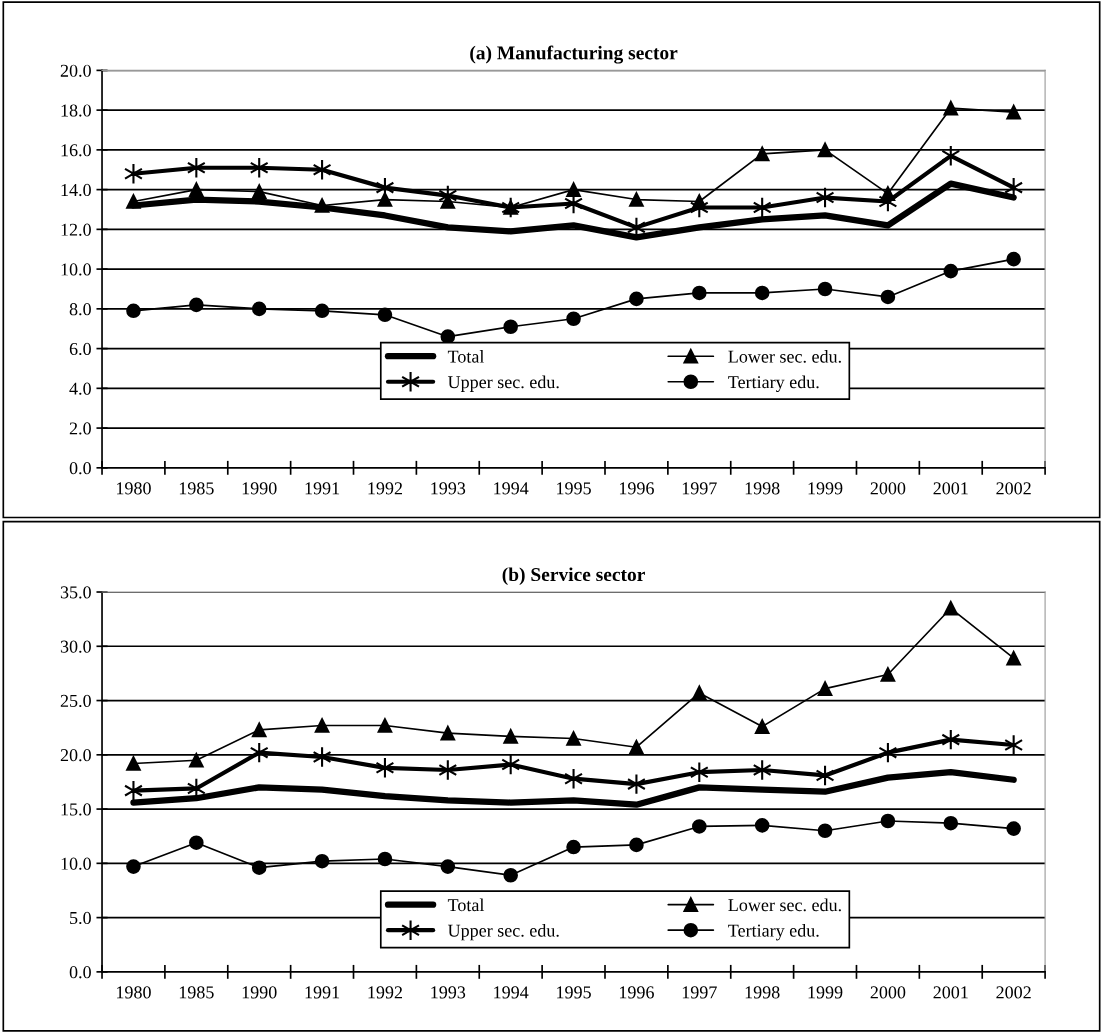 The image size is (1103, 1035). Describe the element at coordinates (574, 54) in the screenshot. I see `chart-title: (a) Manufacturing sector` at that location.